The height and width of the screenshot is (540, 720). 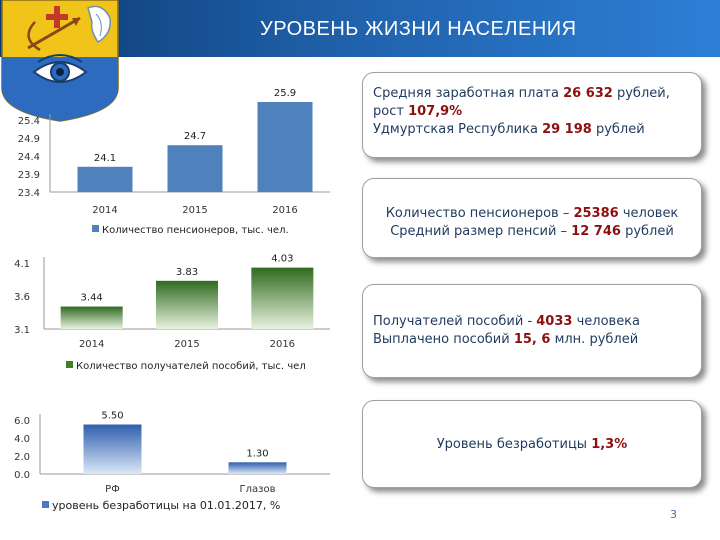 I want to click on unemployment-line: Уровень безработицы 1,3%, so click(x=532, y=444).